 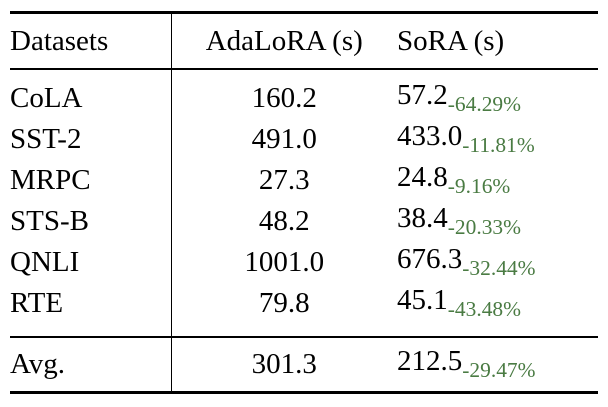 I want to click on dataset-name: SST-2, so click(x=91, y=139).